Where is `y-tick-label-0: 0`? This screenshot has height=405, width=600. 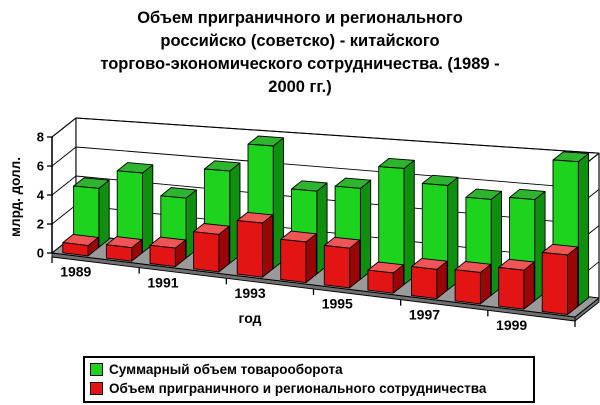
y-tick-label-0: 0 is located at coordinates (40, 253).